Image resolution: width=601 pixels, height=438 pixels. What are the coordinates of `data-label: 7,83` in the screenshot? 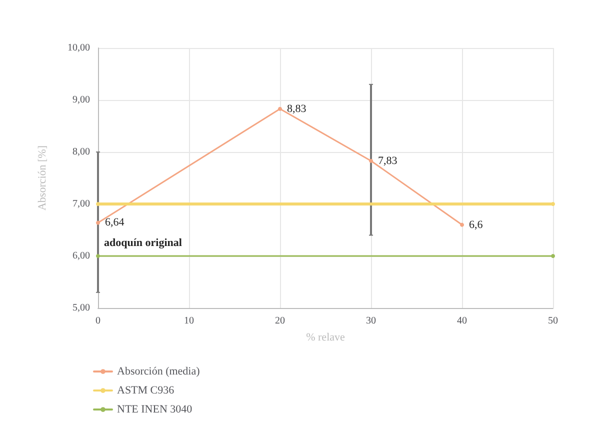 It's located at (388, 160).